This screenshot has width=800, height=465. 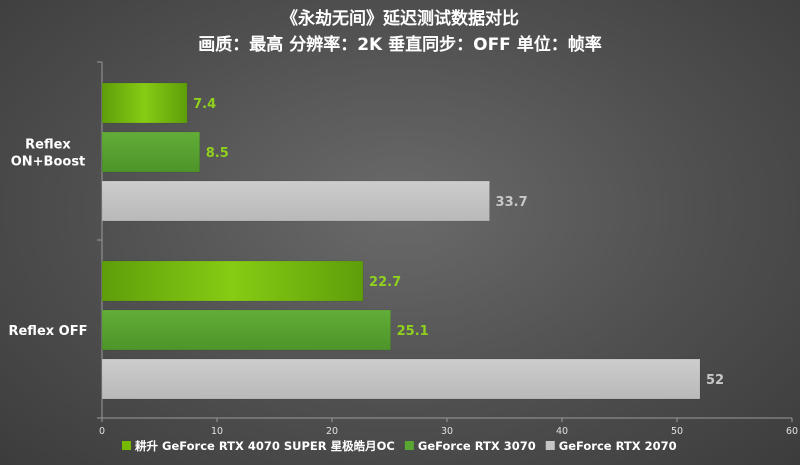 What do you see at coordinates (48, 145) in the screenshot?
I see `category-label-line: Reflex` at bounding box center [48, 145].